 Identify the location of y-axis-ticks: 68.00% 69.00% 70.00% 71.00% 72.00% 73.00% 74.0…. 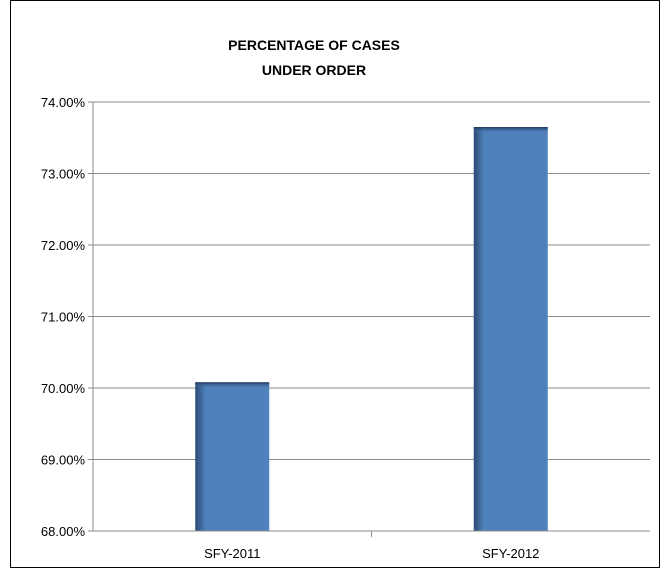
(67, 317).